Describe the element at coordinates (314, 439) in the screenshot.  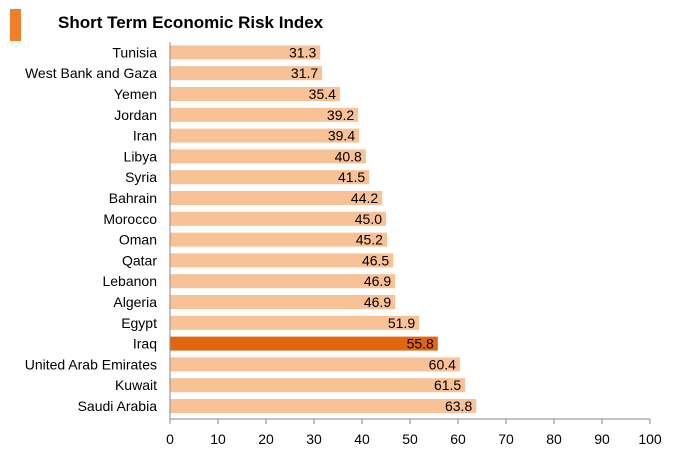
I see `x-tick-label-30: 30` at that location.